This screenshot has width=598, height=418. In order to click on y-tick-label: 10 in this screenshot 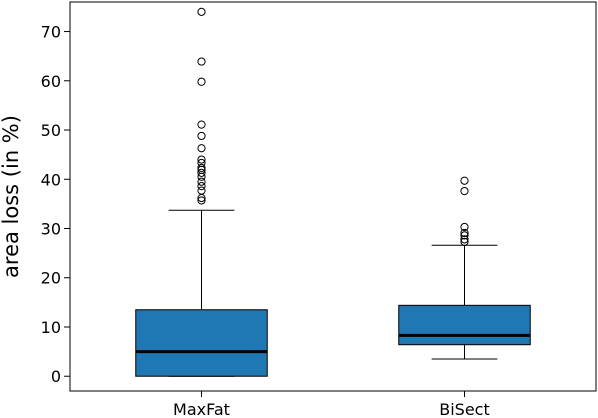, I will do `click(51, 327)`.